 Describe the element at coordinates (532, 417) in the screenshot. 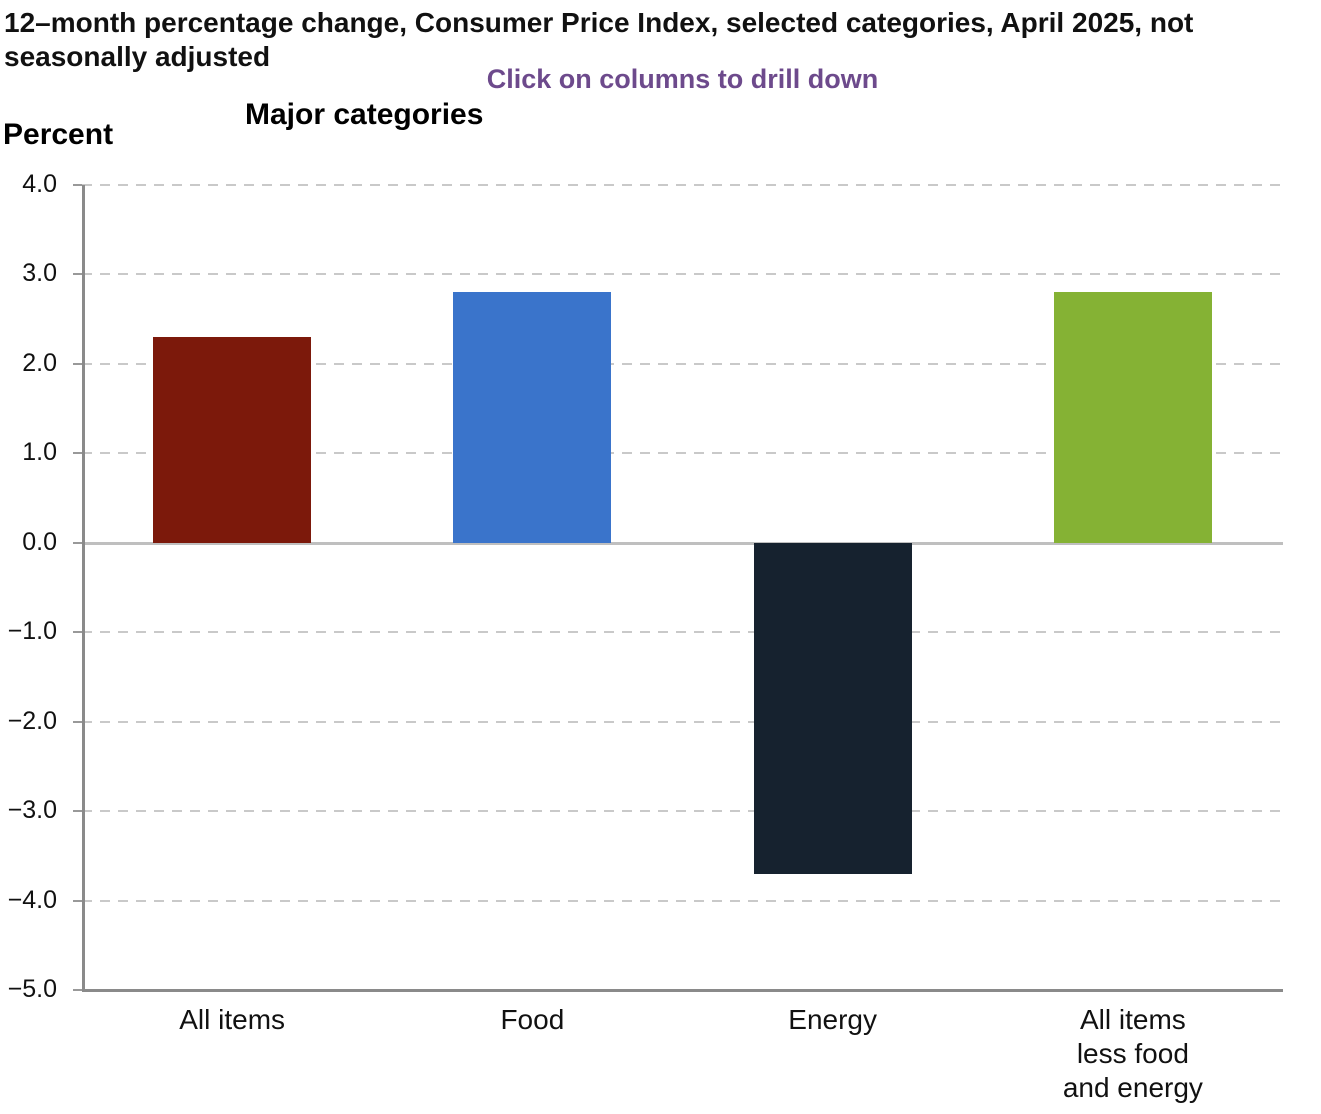

I see `bar-food` at that location.